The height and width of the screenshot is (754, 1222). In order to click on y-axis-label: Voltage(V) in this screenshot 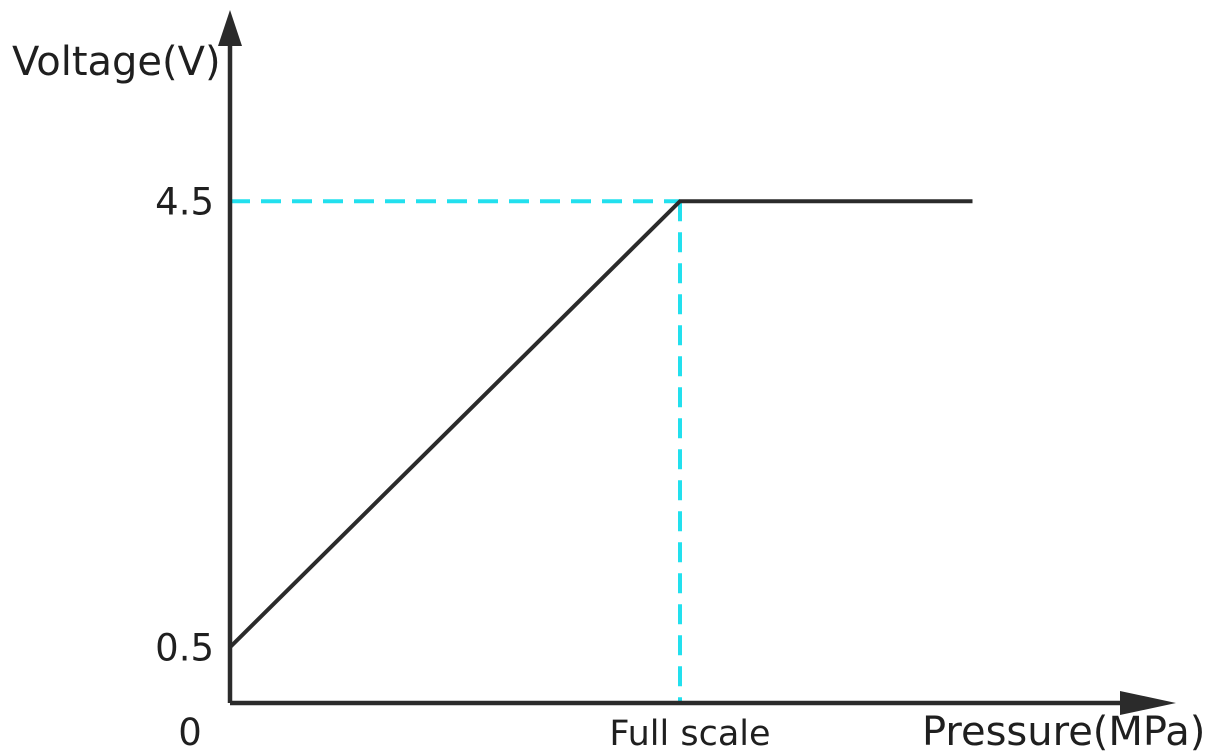, I will do `click(116, 62)`.